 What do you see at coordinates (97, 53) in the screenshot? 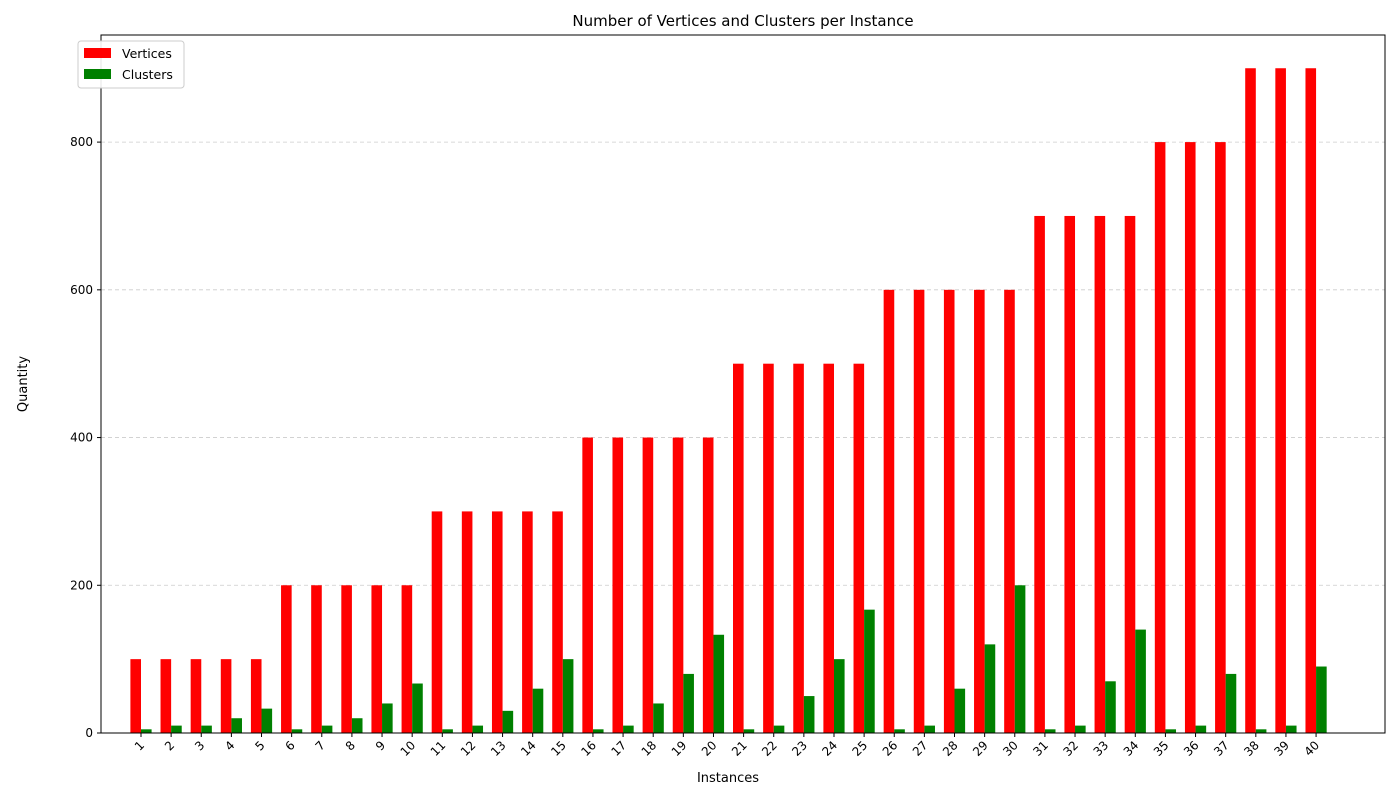
I see `legend-swatch-vertices` at bounding box center [97, 53].